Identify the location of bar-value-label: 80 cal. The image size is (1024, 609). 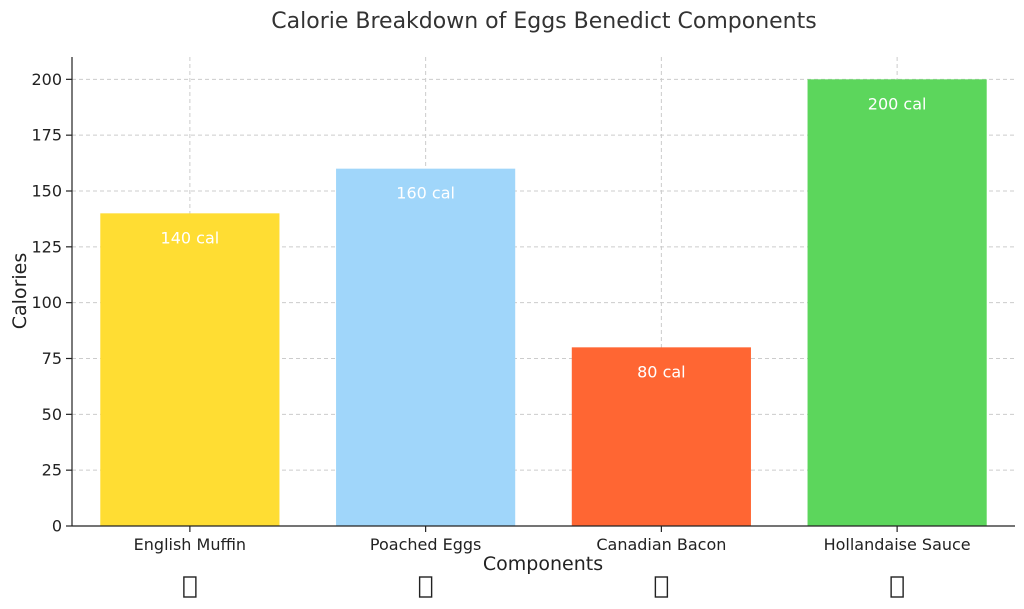
(661, 371).